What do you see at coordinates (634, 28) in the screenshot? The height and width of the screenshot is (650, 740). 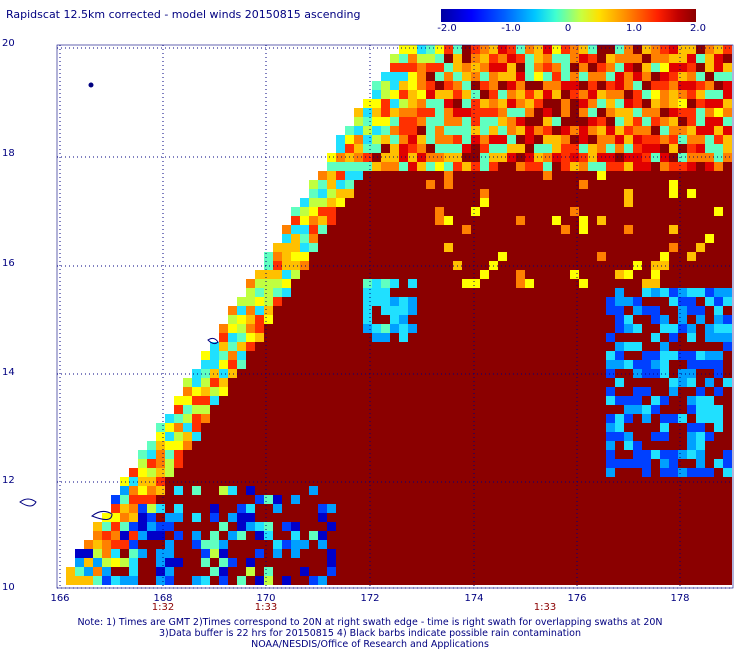 I see `colorbar-tick: 1.0` at bounding box center [634, 28].